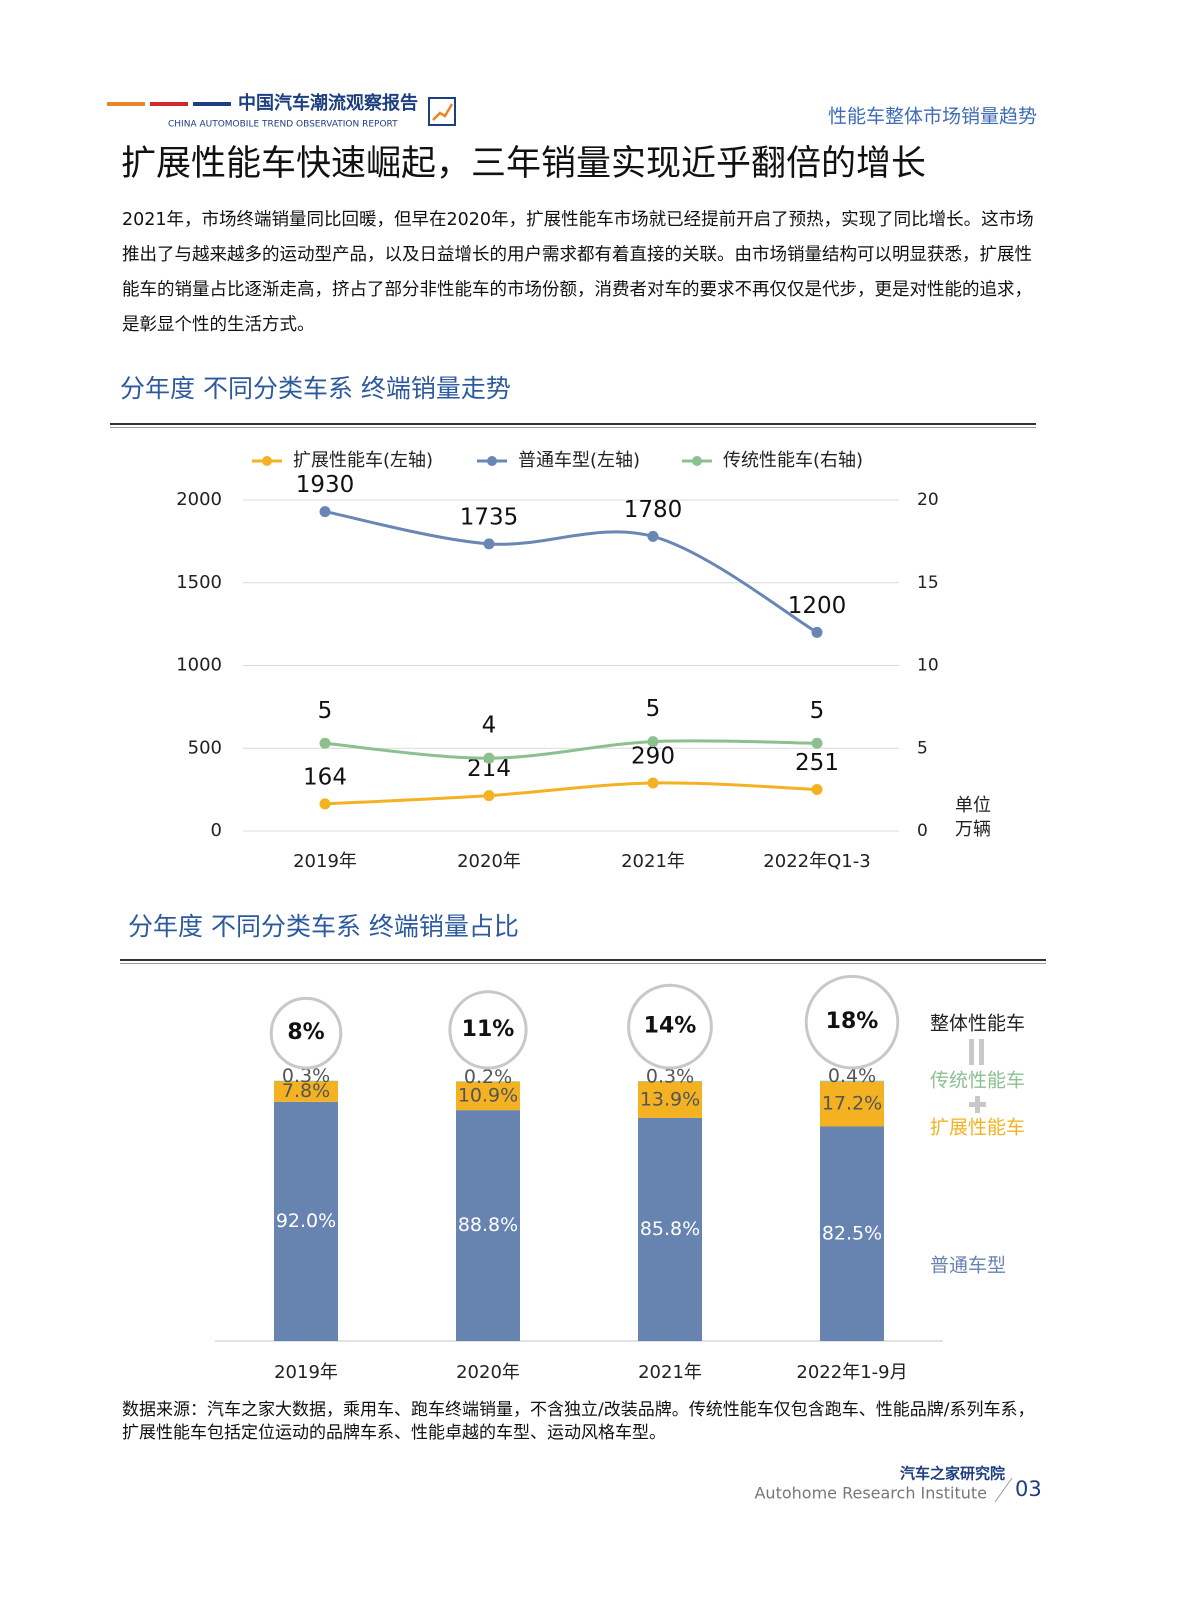  Describe the element at coordinates (973, 829) in the screenshot. I see `unit-label: 万辆` at that location.